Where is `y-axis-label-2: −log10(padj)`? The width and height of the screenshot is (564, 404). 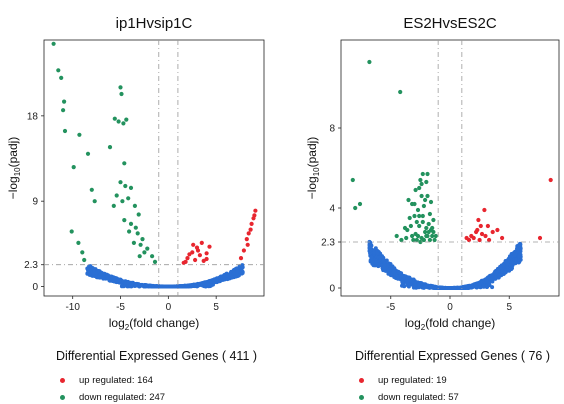 y-axis-label-2: −log10(padj) is located at coordinates (313, 168).